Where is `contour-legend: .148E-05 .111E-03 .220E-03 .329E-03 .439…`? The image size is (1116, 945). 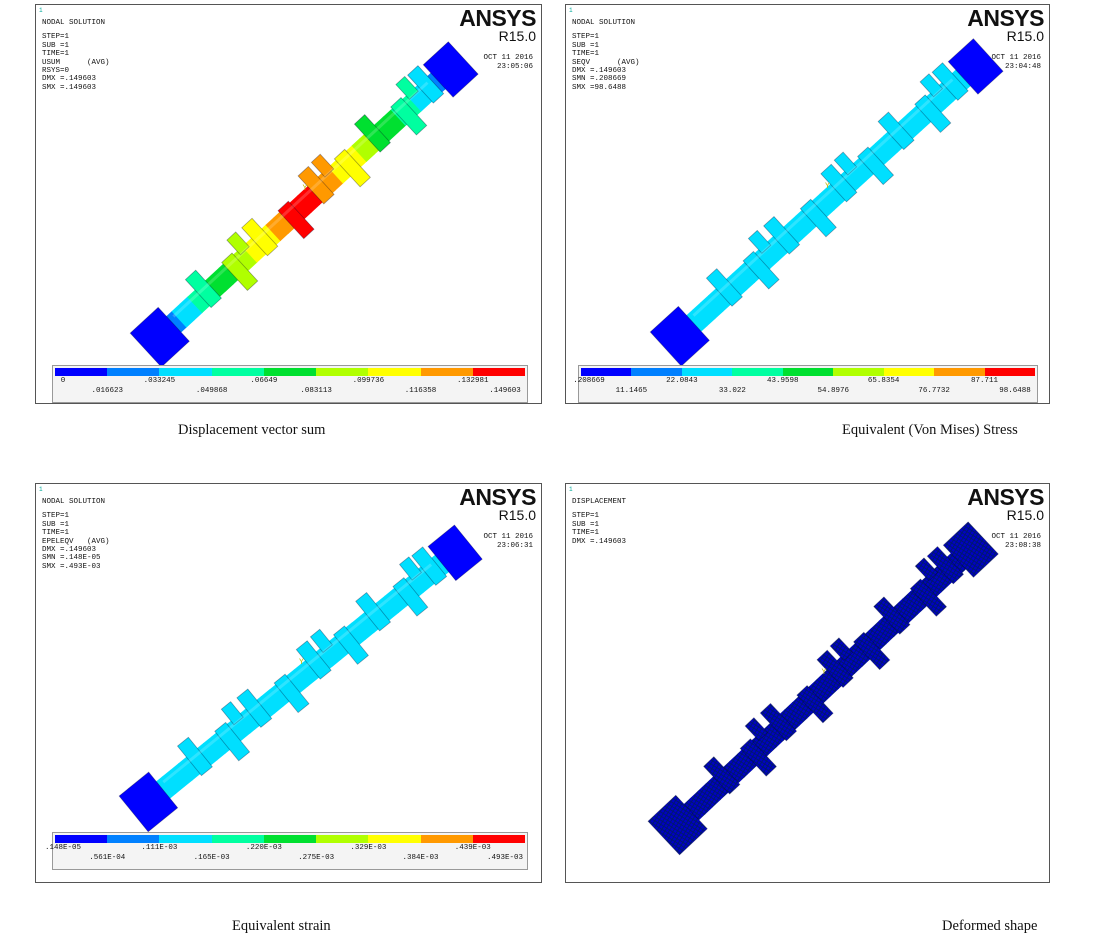
contour-legend: .148E-05 .111E-03 .220E-03 .329E-03 .439… is located at coordinates (286, 851).